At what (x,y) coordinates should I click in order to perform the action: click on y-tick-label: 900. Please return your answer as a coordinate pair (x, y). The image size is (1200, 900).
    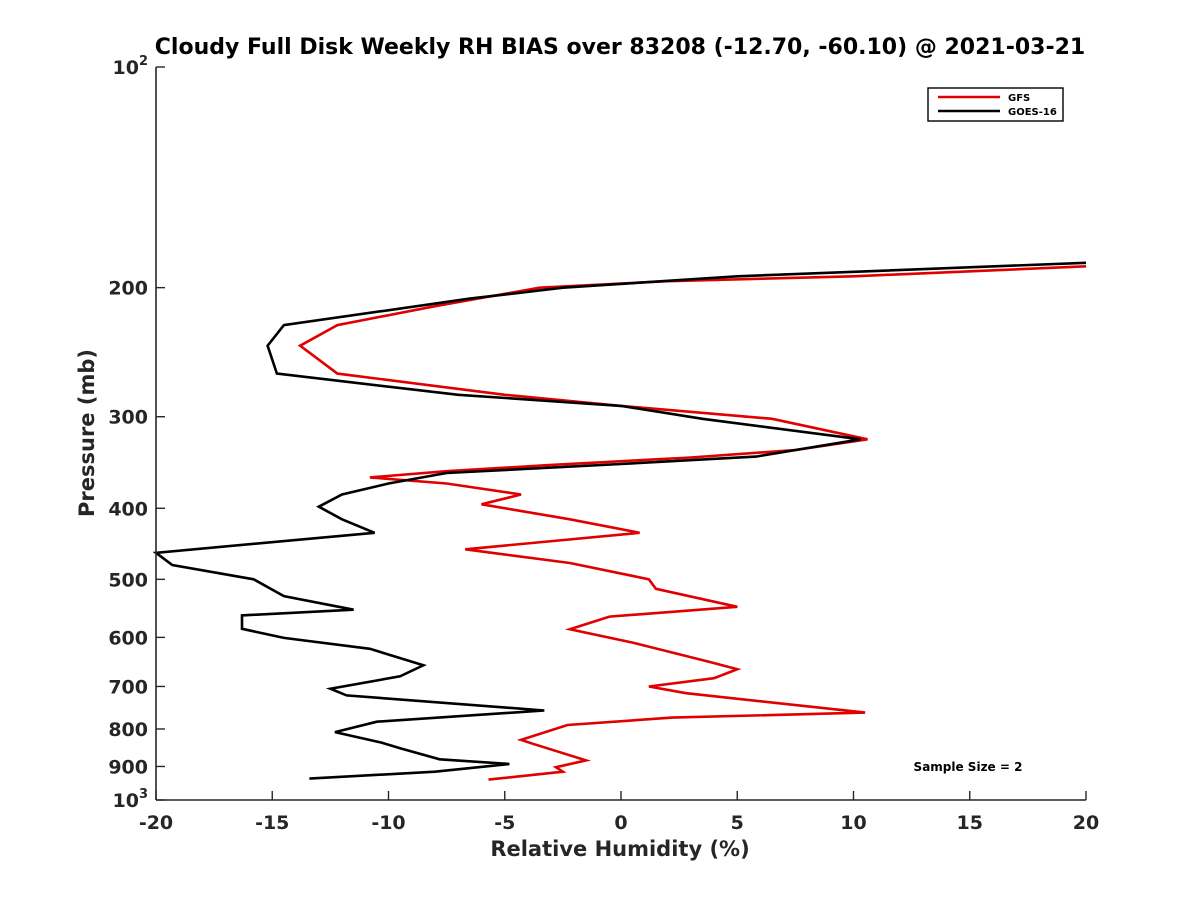
    Looking at the image, I should click on (128, 767).